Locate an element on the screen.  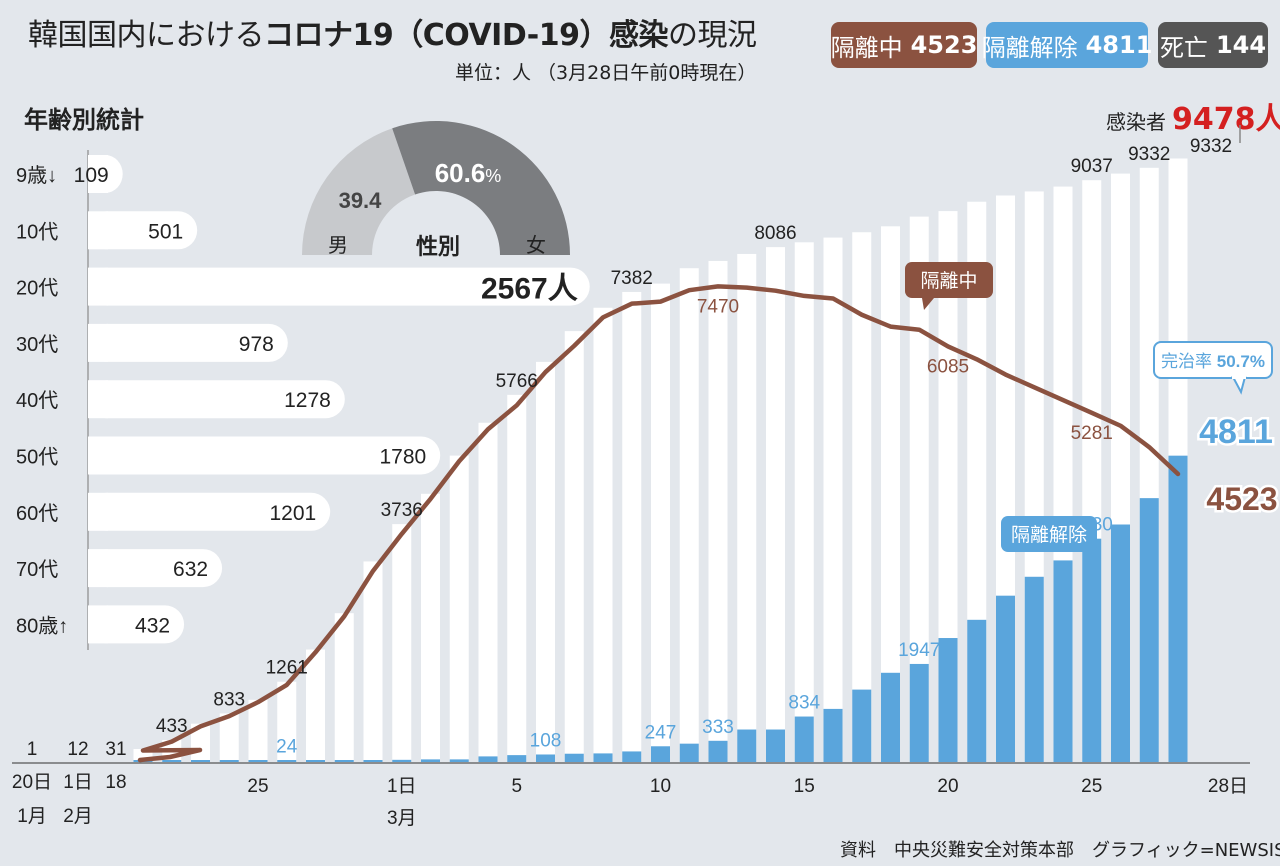
title-bold: コロナ19（COVID-19）感染 is located at coordinates (466, 35).